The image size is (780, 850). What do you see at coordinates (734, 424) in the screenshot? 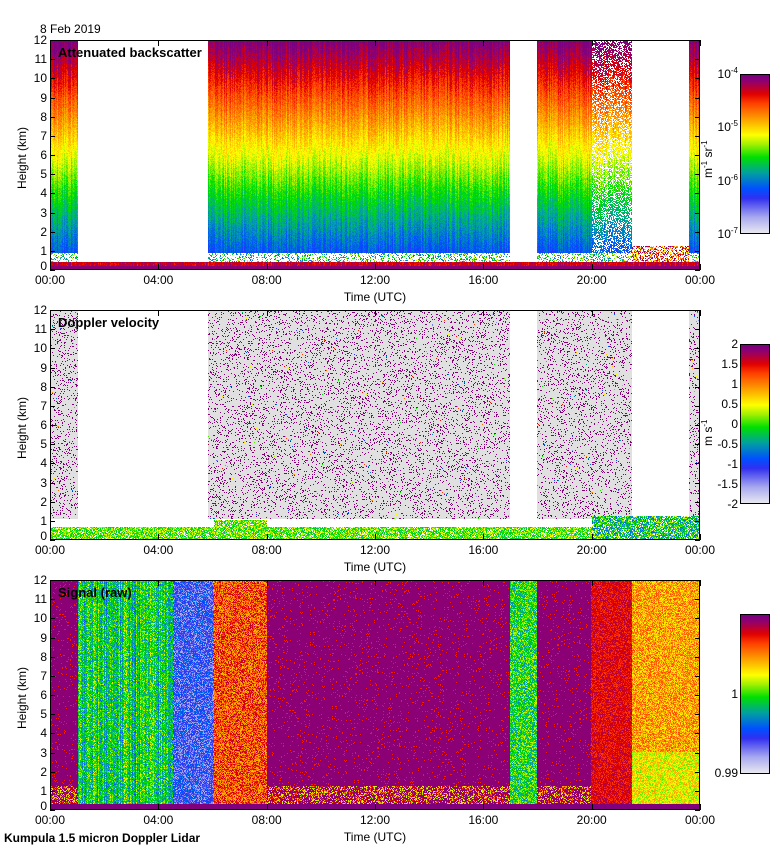
I see `colorbar-tick-label: 0` at bounding box center [734, 424].